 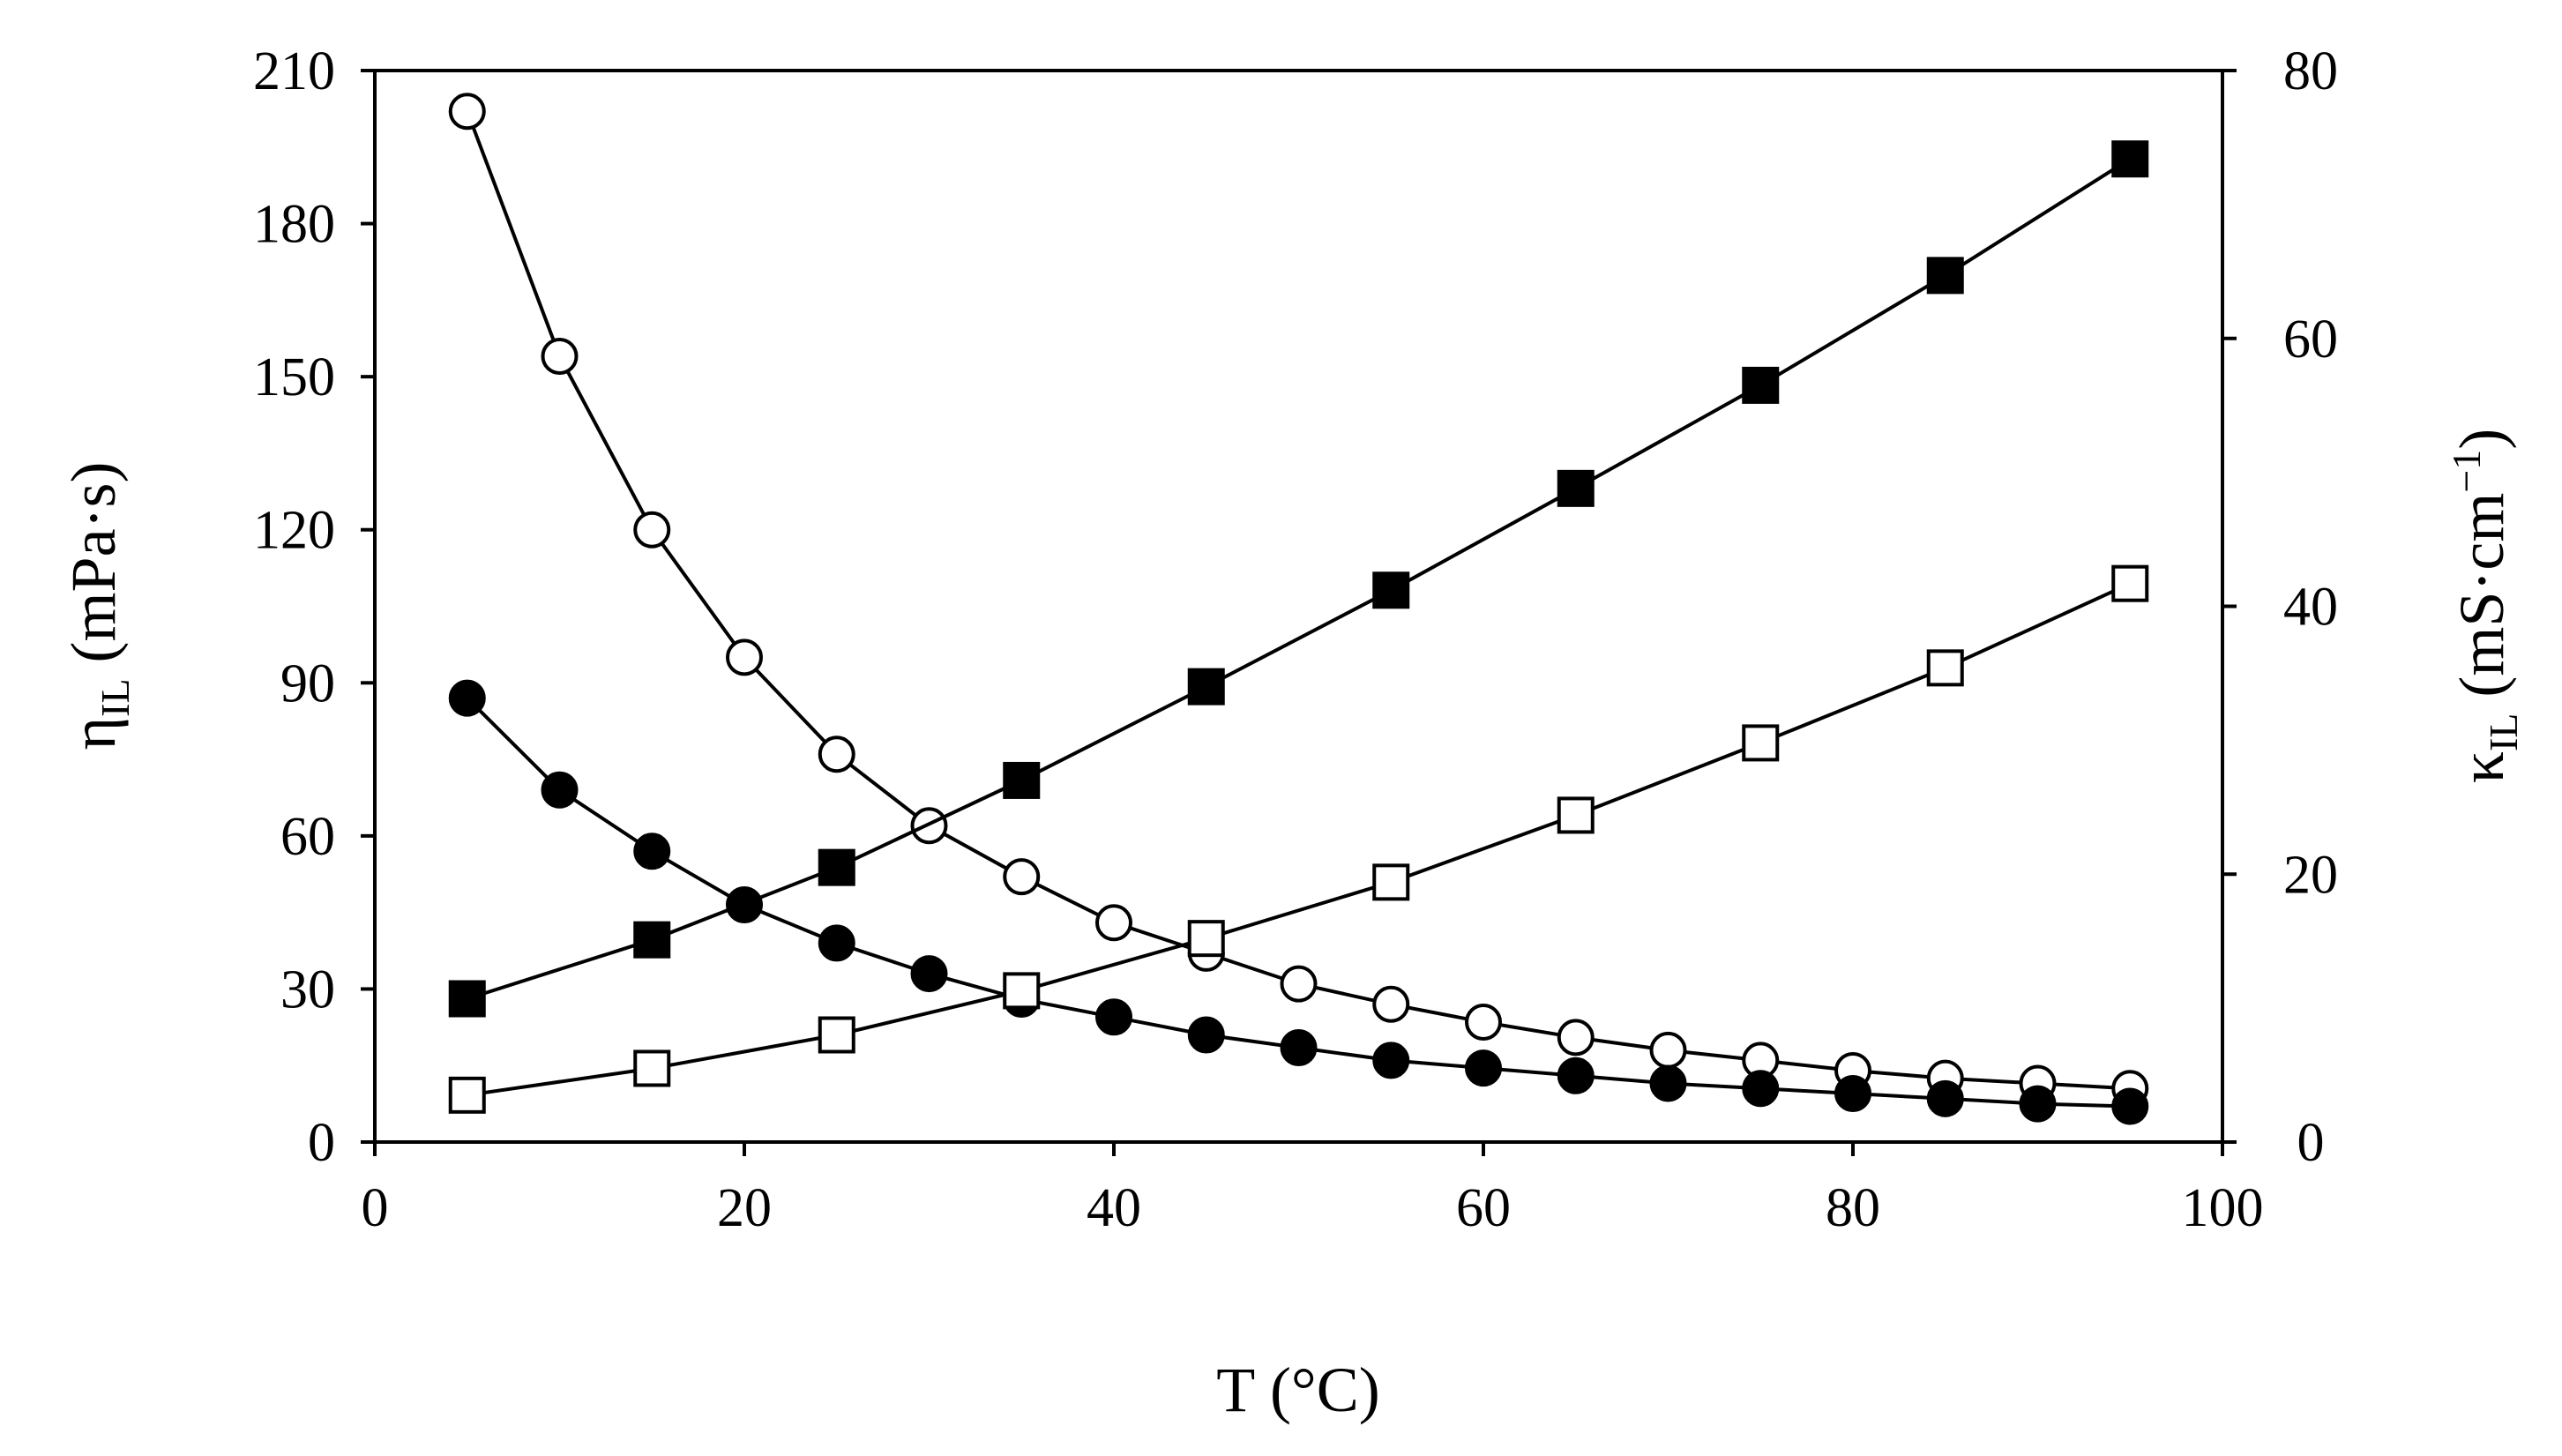 I want to click on y-left-tick-label: 150, so click(x=294, y=377).